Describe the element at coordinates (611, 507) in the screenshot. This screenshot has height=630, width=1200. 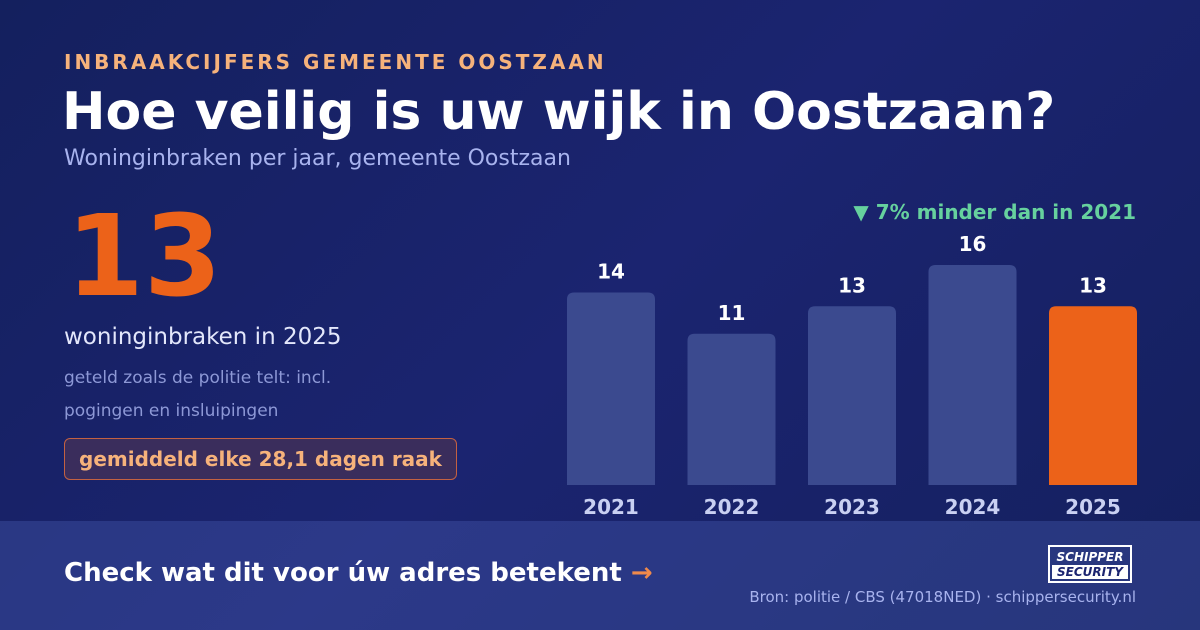
I see `tick-label-2021: 2021` at that location.